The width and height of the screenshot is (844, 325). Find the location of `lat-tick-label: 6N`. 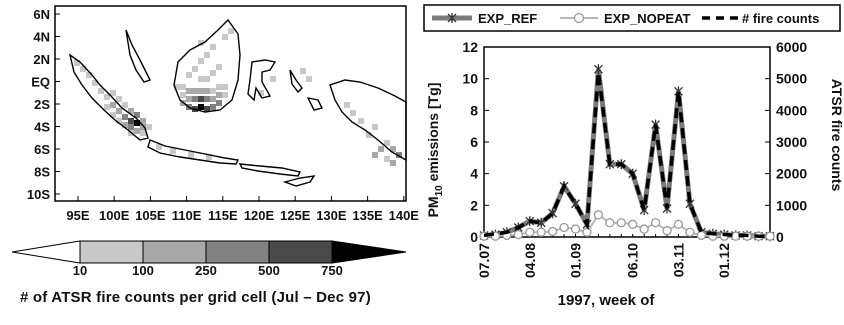

lat-tick-label: 6N is located at coordinates (41, 14).